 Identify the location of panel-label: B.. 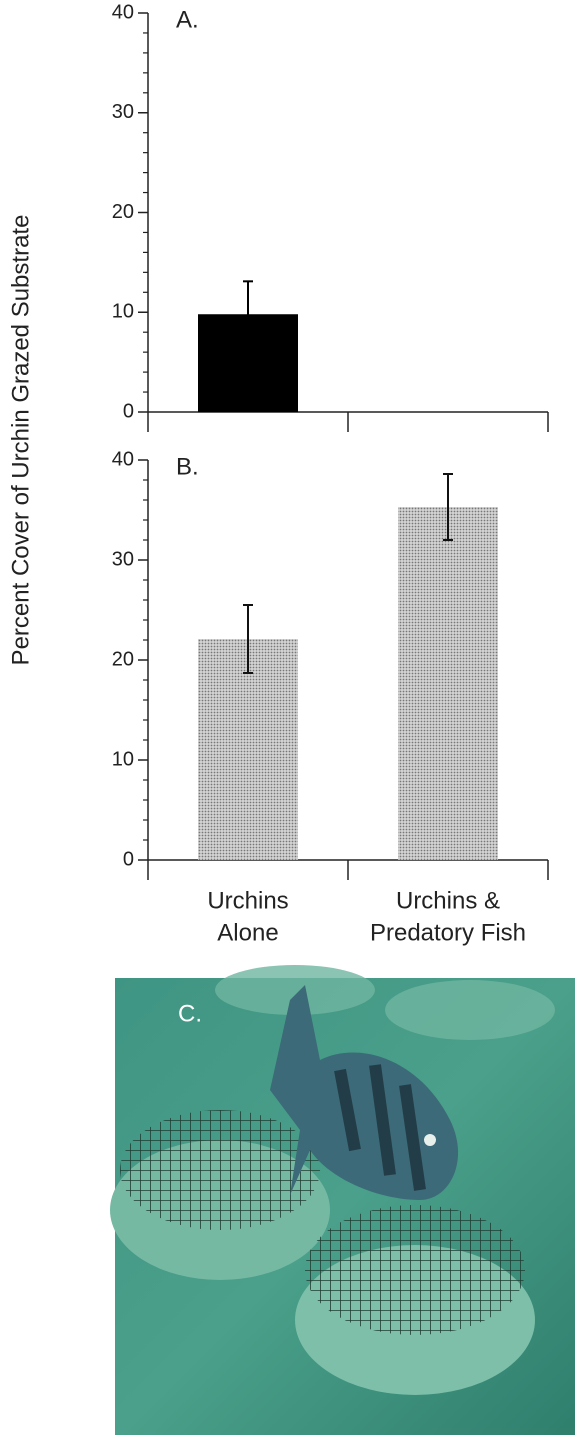
(187, 466).